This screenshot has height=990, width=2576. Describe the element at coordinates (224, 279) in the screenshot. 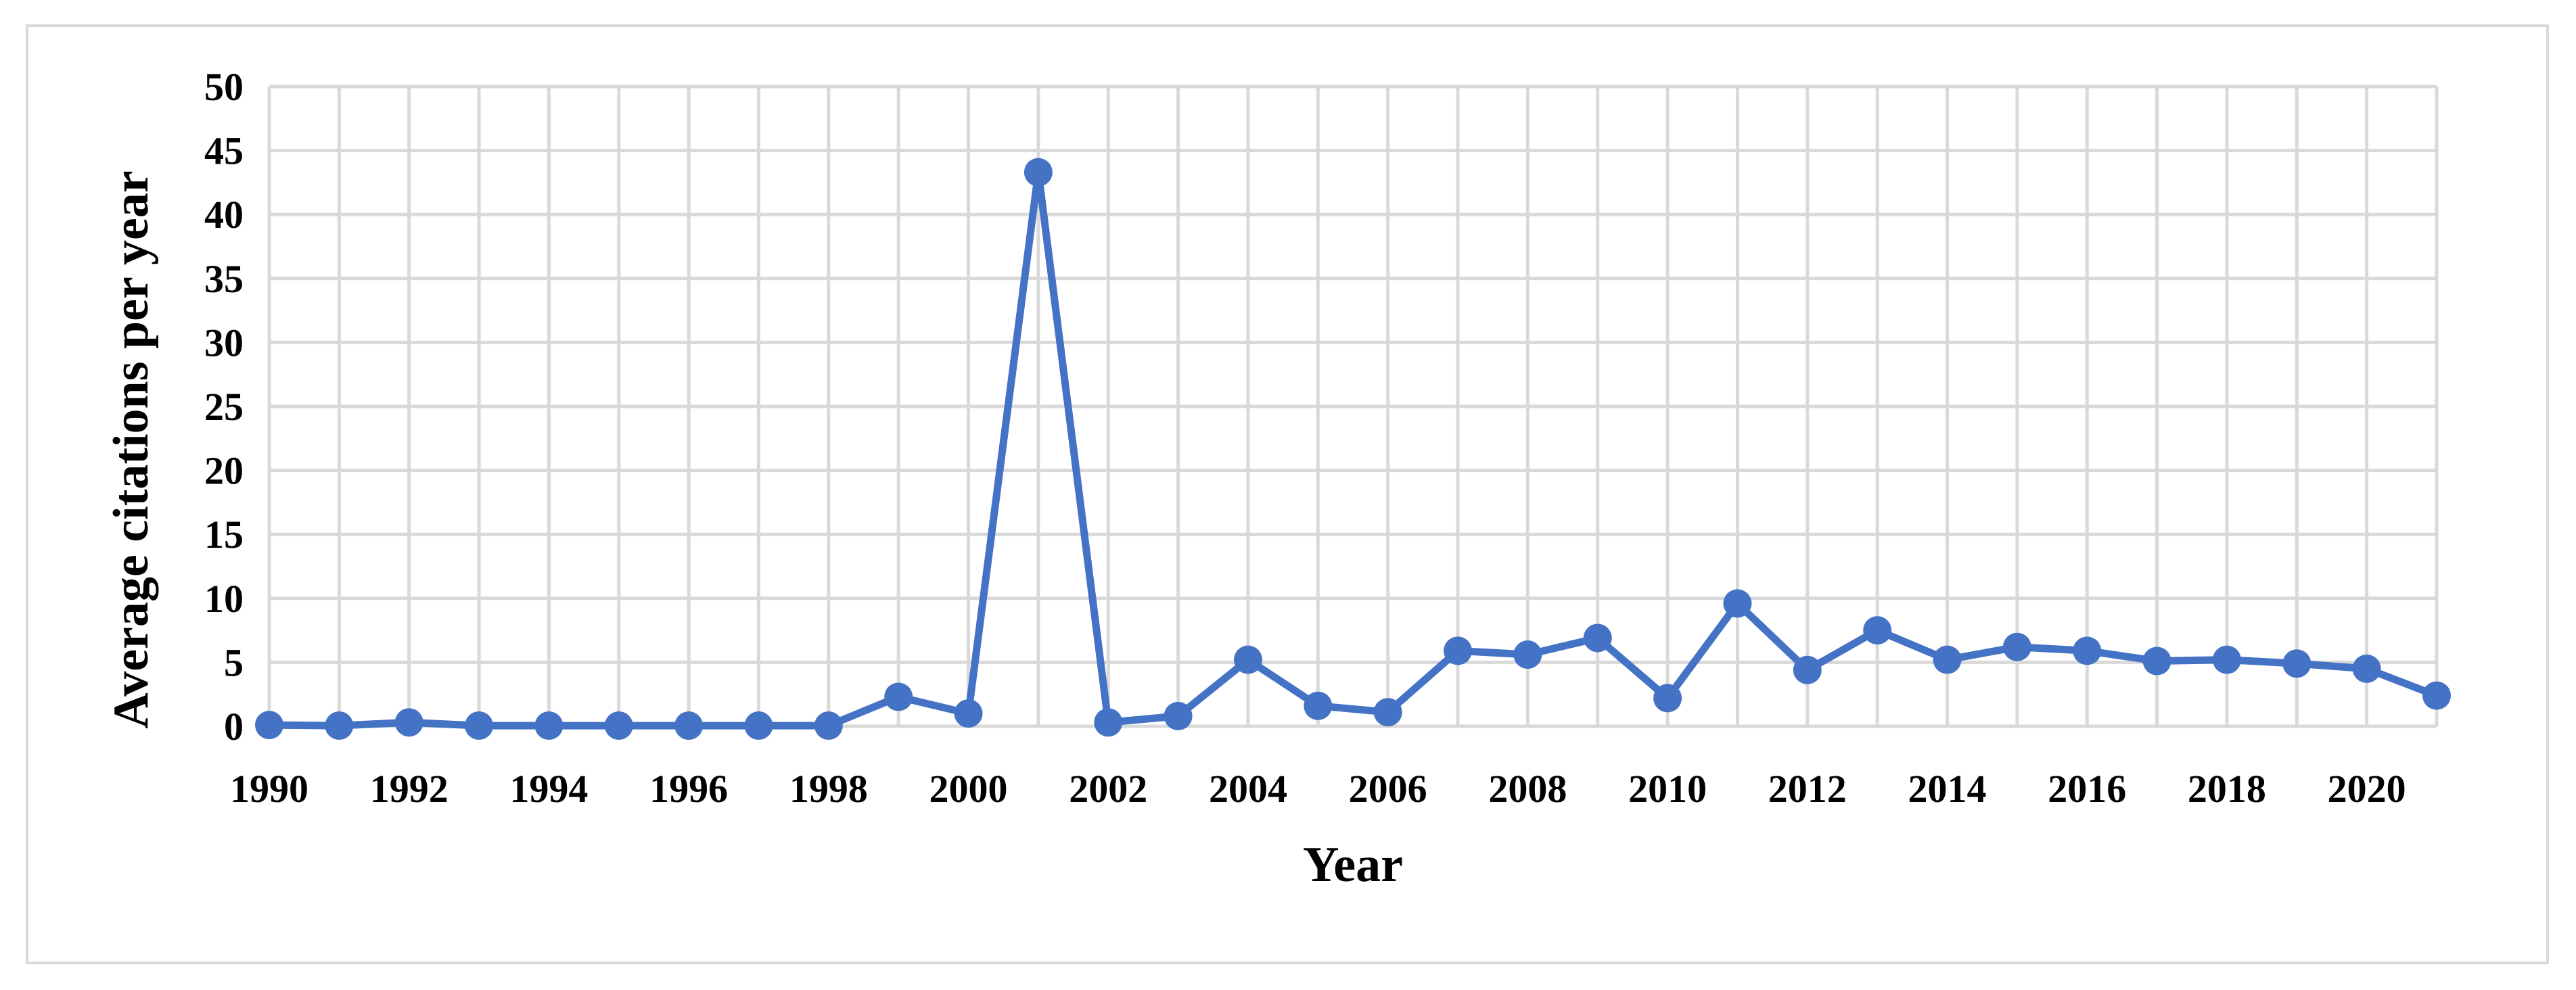

I see `y-tick-label: 35` at that location.